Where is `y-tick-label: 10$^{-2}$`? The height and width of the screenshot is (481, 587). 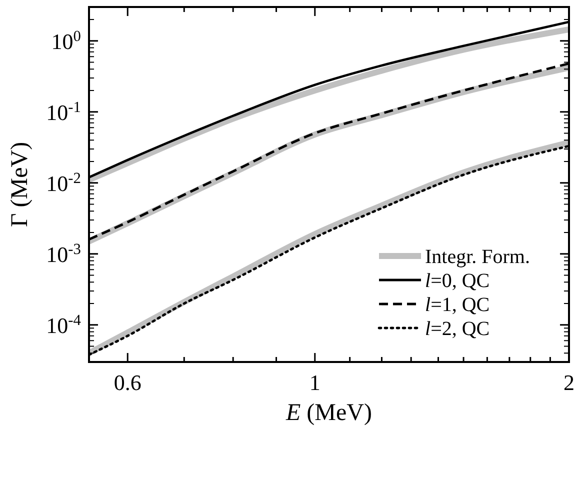 y-tick-label: 10$^{-2}$ is located at coordinates (63, 182).